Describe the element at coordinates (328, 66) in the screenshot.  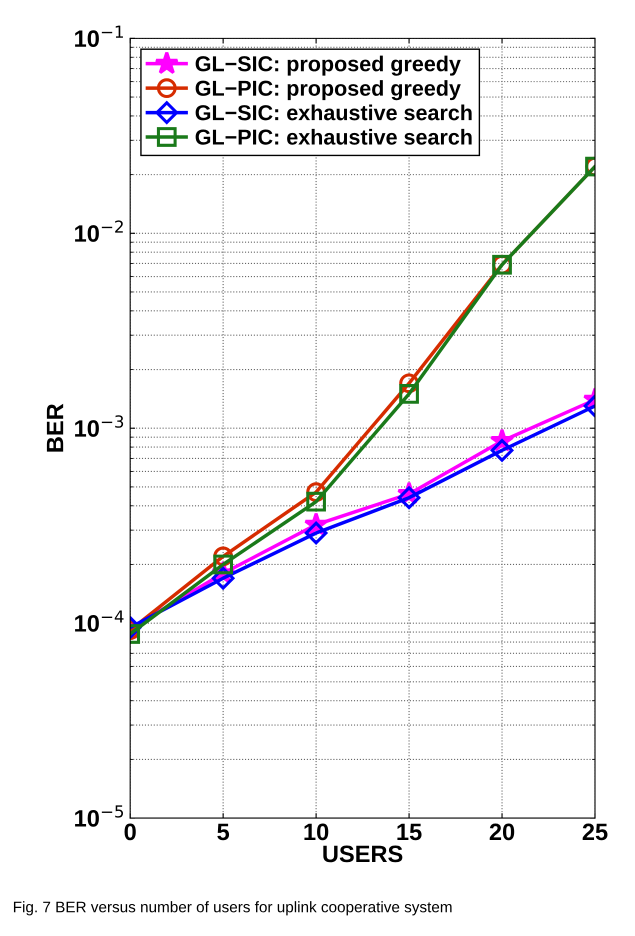
I see `legend-label: GL−SIC: proposed greedy` at that location.